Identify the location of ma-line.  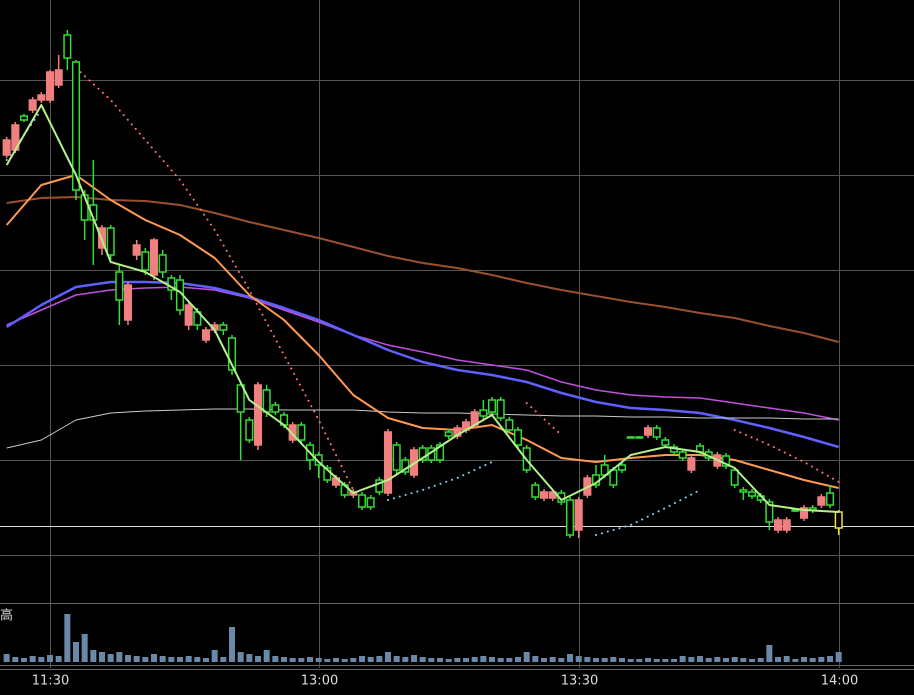
(422, 428).